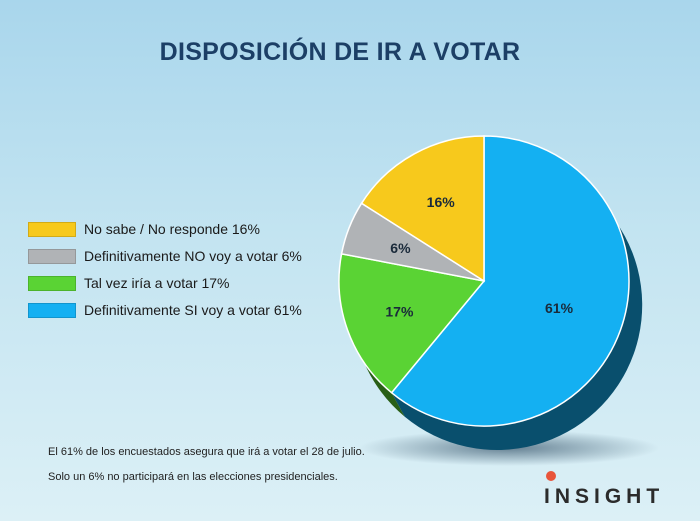  I want to click on chart-title: DISPOSICIÓN DE IR A VOTAR, so click(340, 52).